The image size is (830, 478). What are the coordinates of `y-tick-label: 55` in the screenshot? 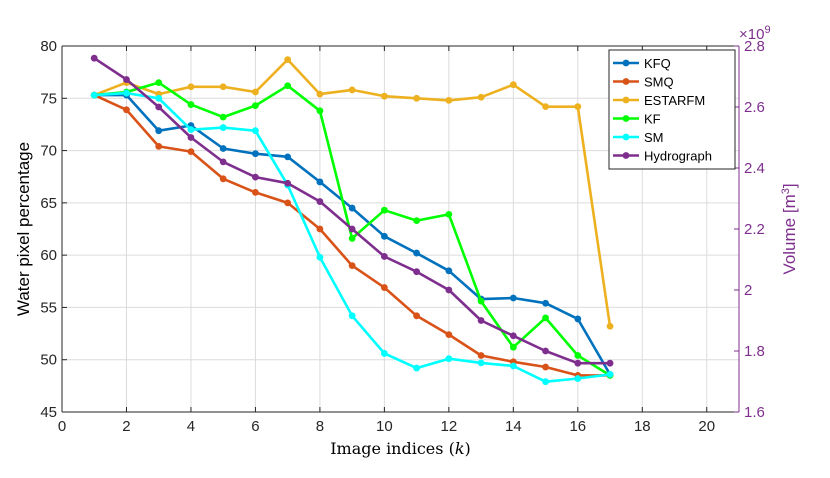 It's located at (48, 307).